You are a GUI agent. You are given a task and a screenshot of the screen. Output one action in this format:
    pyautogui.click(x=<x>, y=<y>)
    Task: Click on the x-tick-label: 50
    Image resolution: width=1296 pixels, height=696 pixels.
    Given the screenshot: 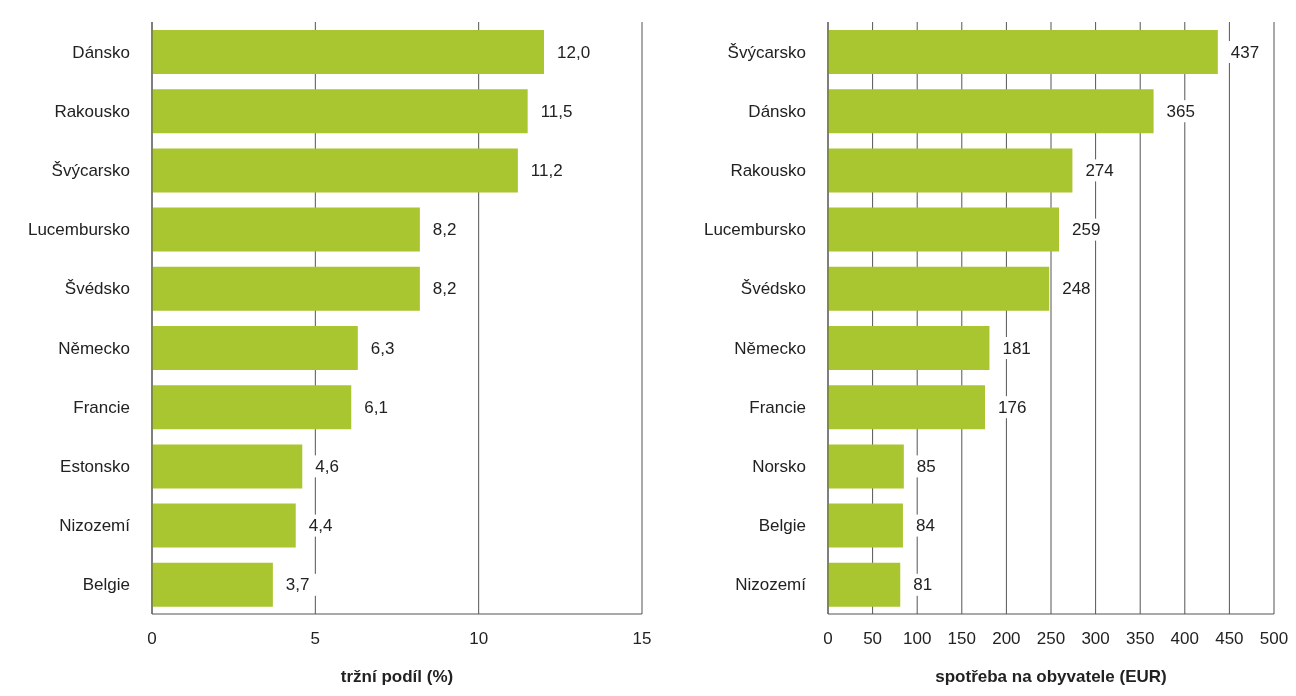 What is the action you would take?
    pyautogui.click(x=873, y=639)
    